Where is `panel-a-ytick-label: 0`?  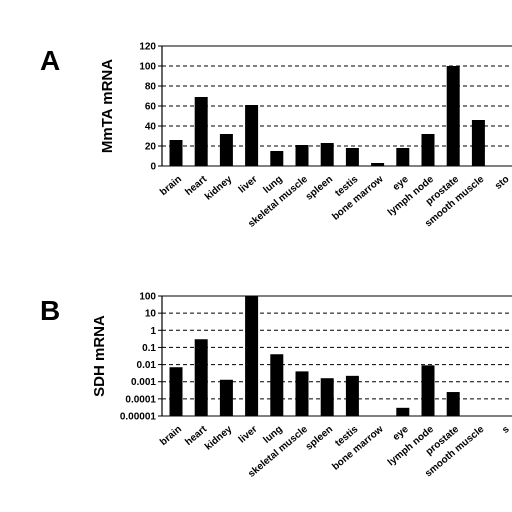 panel-a-ytick-label: 0 is located at coordinates (153, 167).